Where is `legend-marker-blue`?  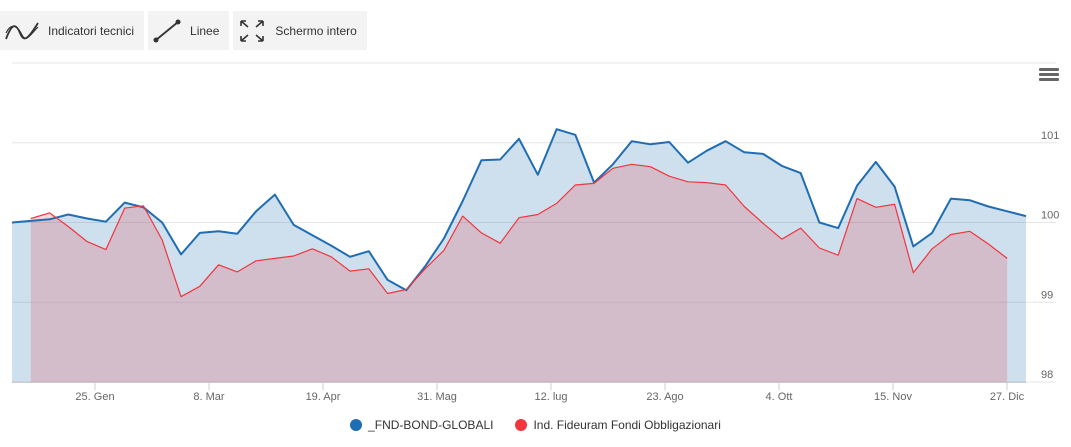
legend-marker-blue is located at coordinates (356, 425).